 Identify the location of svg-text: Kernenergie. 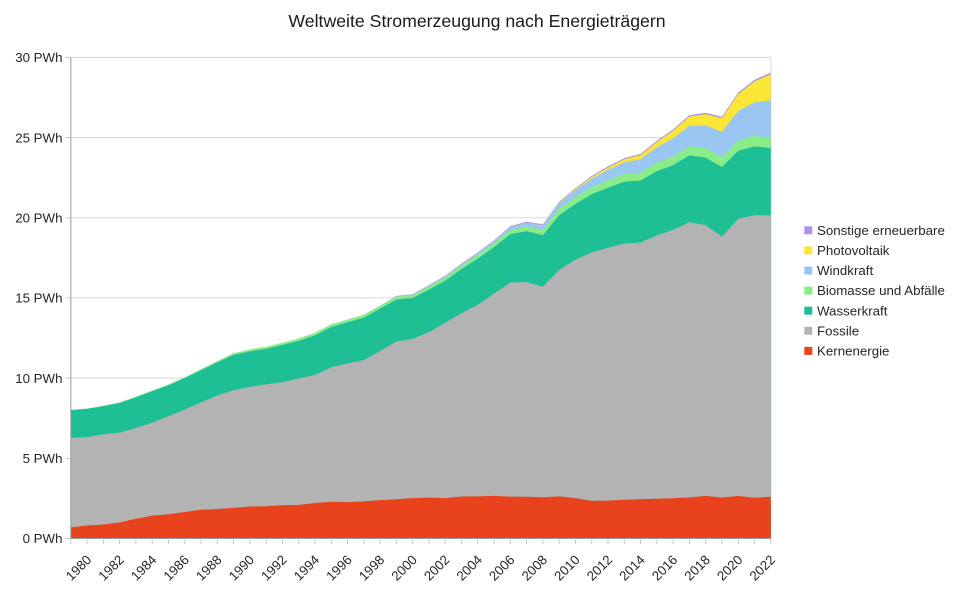
(853, 351).